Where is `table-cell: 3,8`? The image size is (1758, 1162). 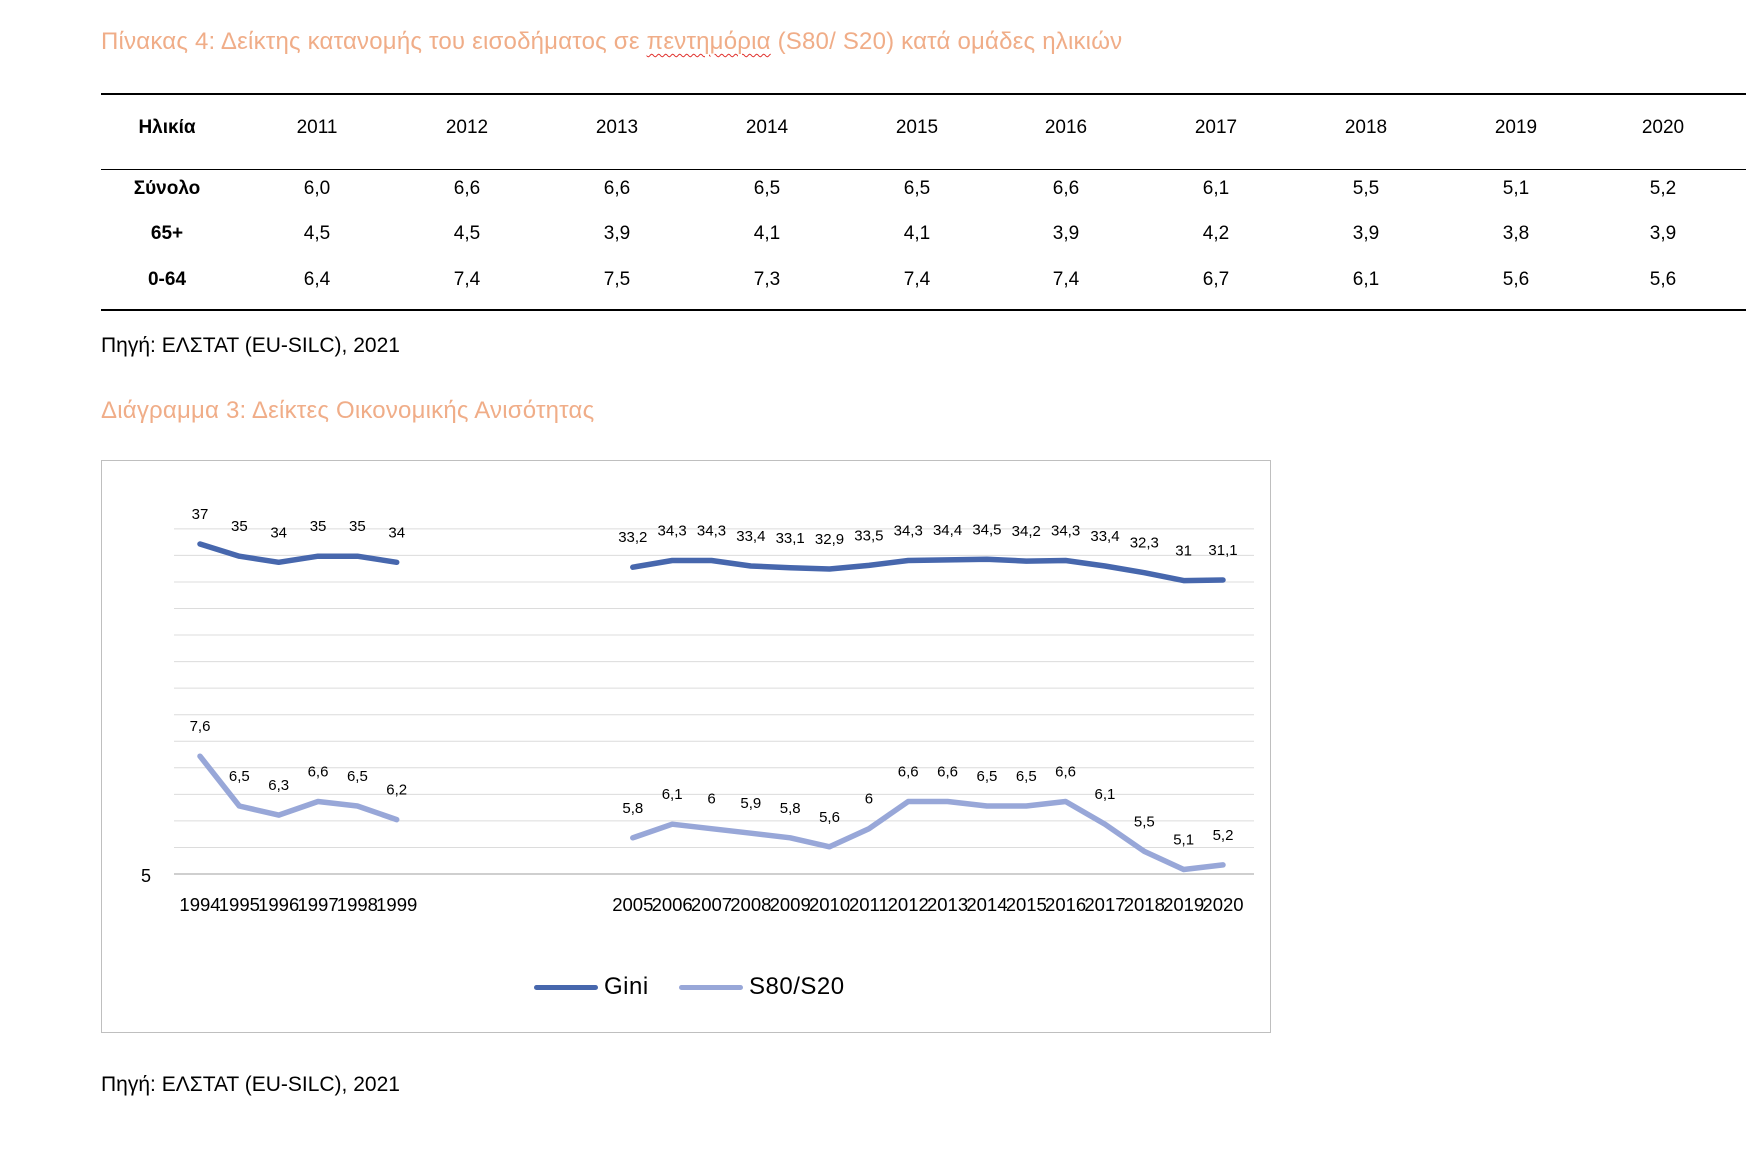
table-cell: 3,8 is located at coordinates (1516, 233).